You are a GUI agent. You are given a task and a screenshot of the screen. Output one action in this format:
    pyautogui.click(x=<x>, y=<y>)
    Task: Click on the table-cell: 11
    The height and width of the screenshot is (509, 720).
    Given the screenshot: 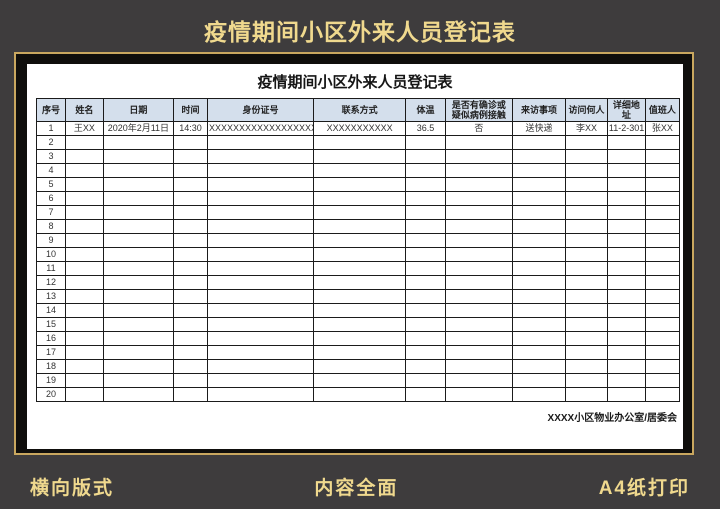 What is the action you would take?
    pyautogui.click(x=51, y=268)
    